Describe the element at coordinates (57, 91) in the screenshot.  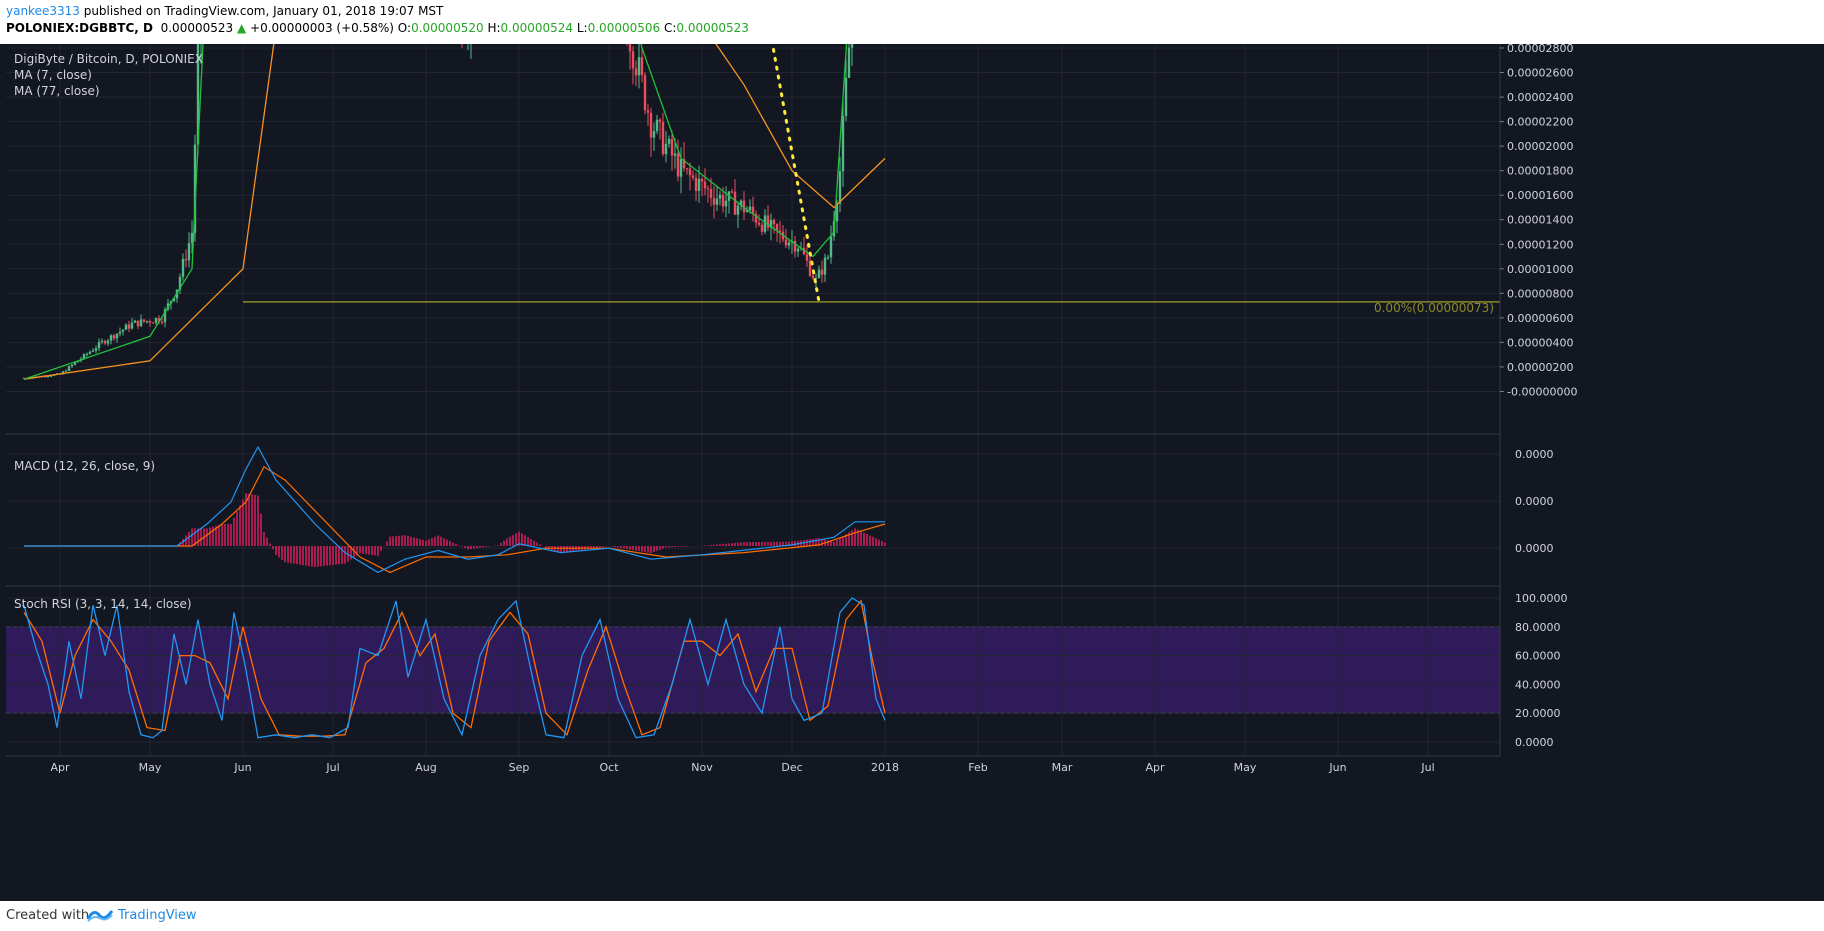
I see `ma77-indicator-label: MA (77, close)` at that location.